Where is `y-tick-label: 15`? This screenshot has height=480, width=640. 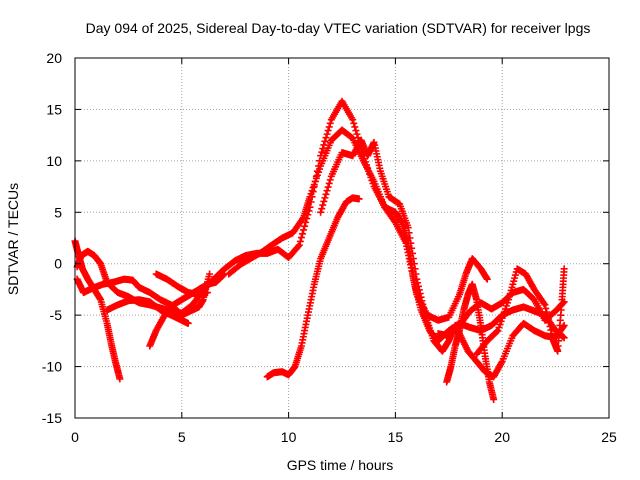 y-tick-label: 15 is located at coordinates (54, 109).